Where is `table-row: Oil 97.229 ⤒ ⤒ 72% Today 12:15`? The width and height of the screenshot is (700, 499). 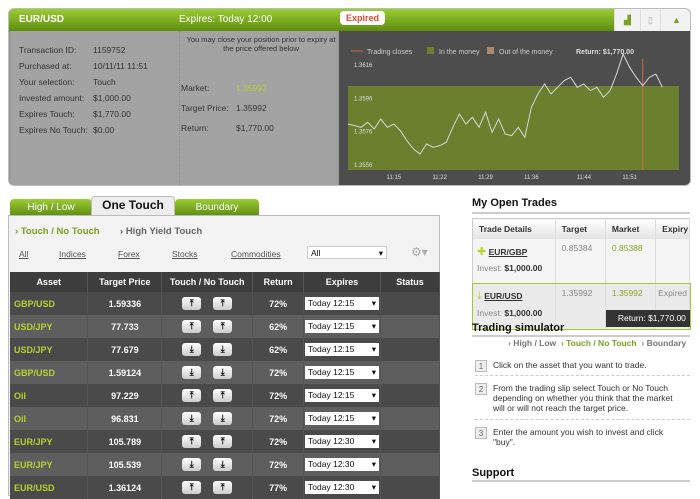
table-row: Oil 97.229 ⤒ ⤒ 72% Today 12:15 is located at coordinates (225, 395).